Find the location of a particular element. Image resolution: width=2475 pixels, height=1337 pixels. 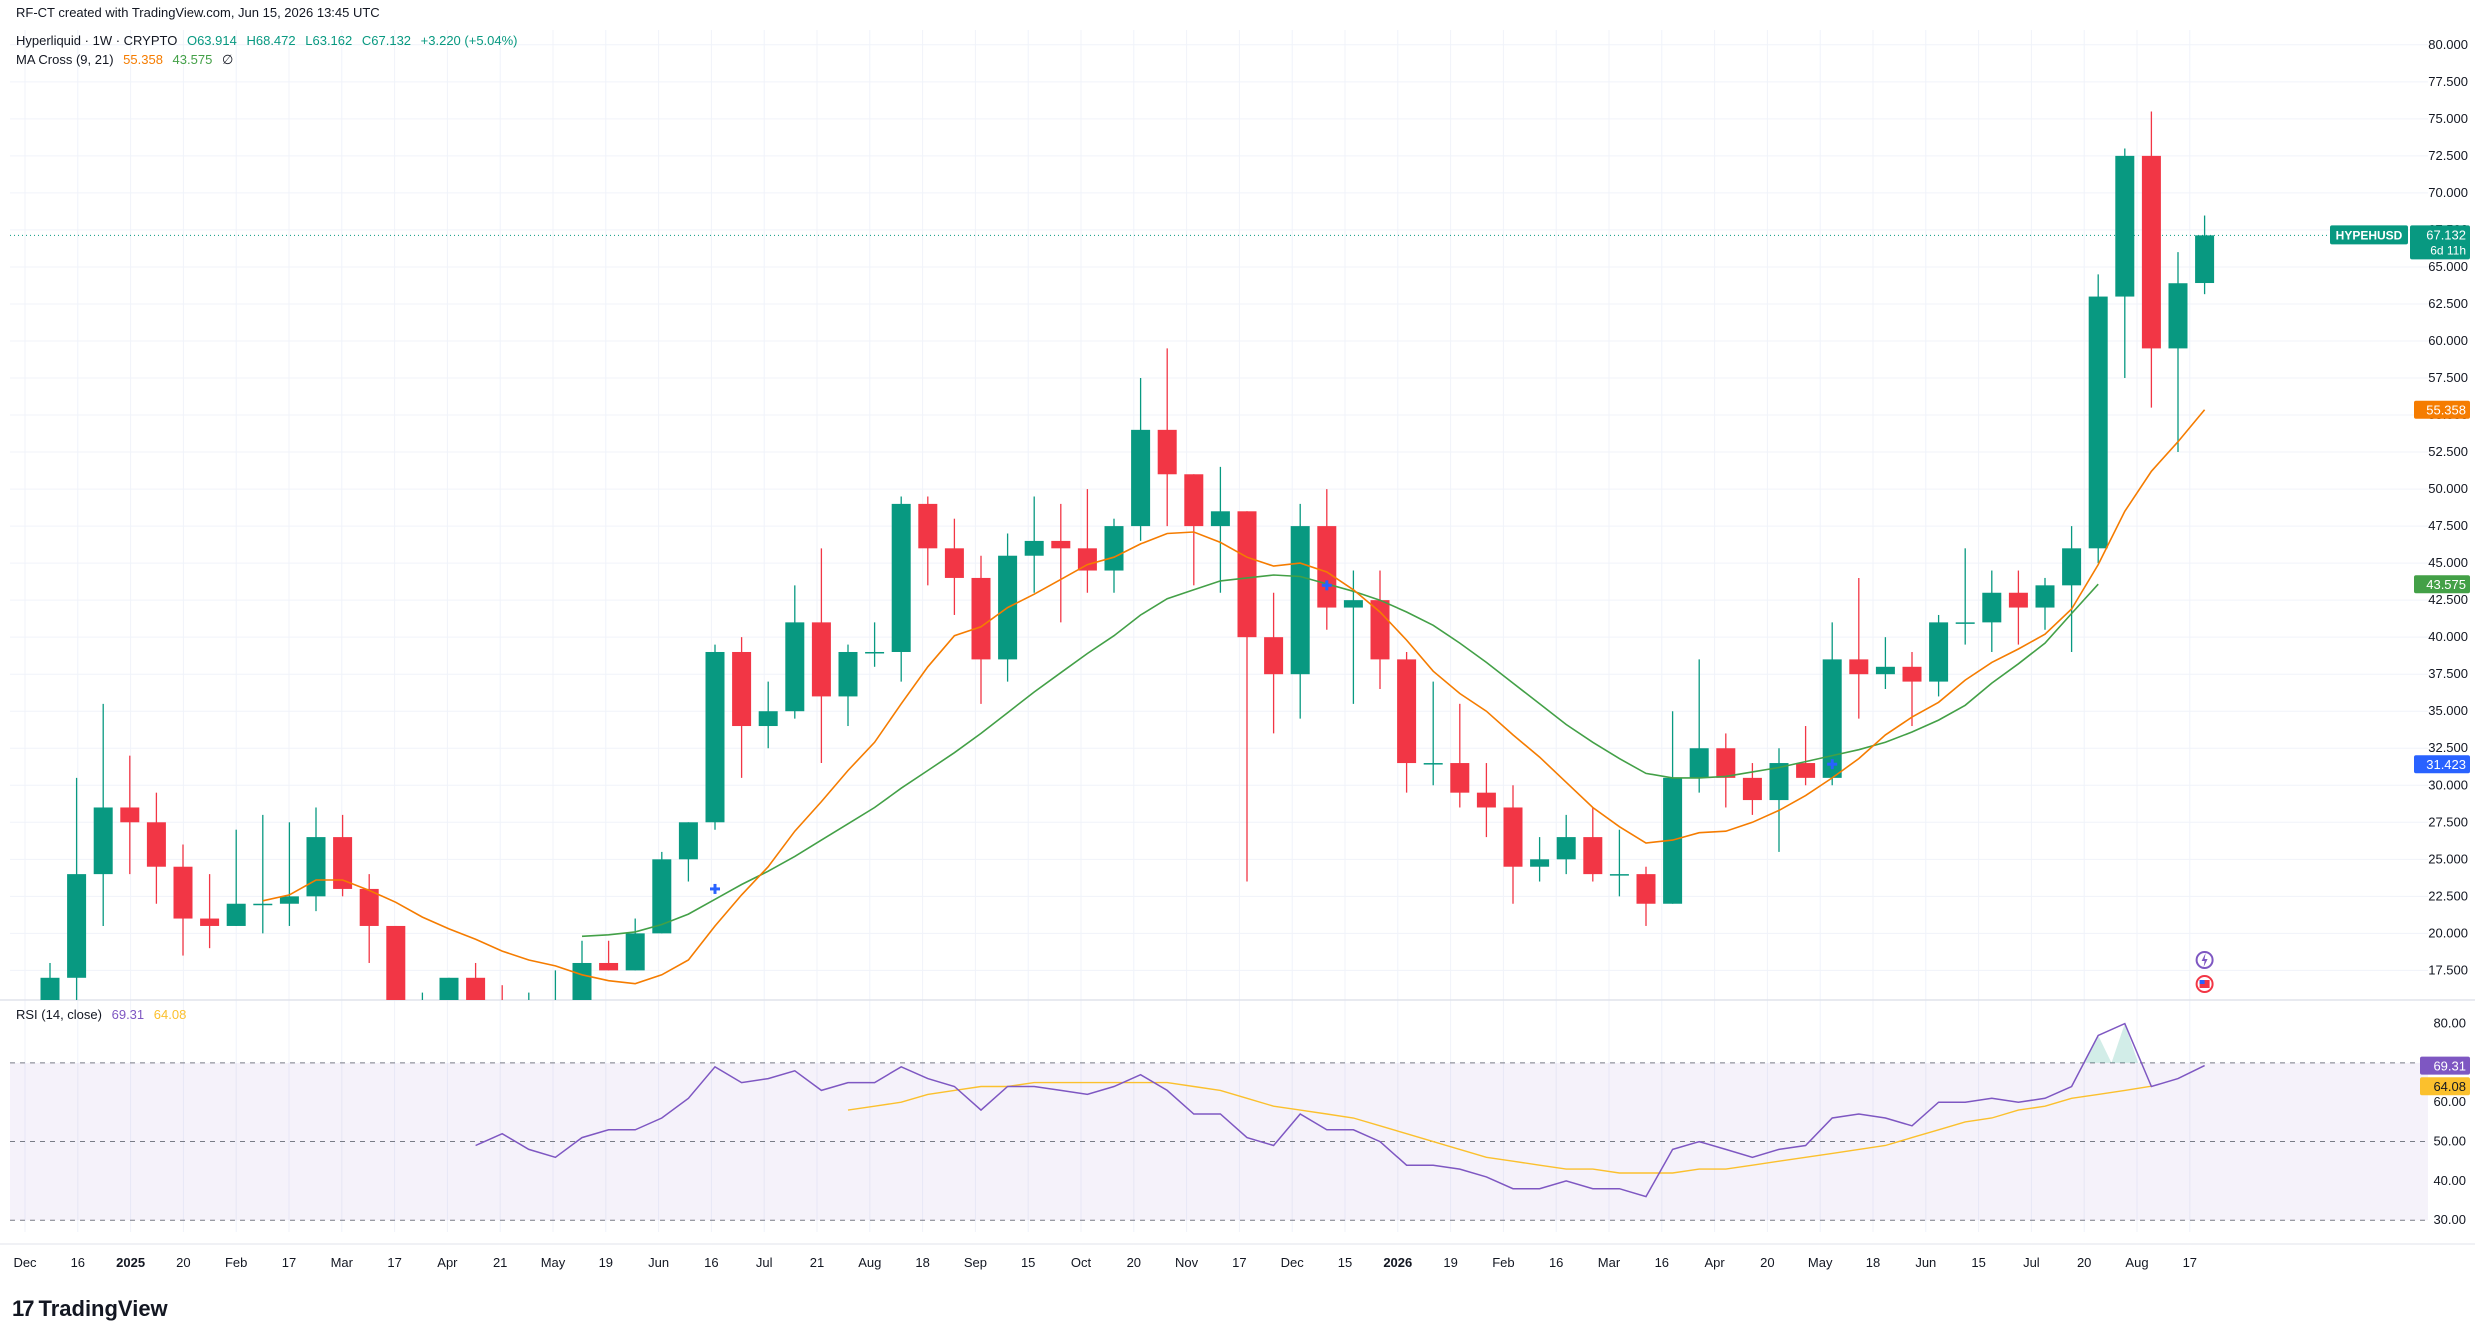

ma-legend: MA Cross (9, 21) 55.358 43.575 ∅ is located at coordinates (127, 60).